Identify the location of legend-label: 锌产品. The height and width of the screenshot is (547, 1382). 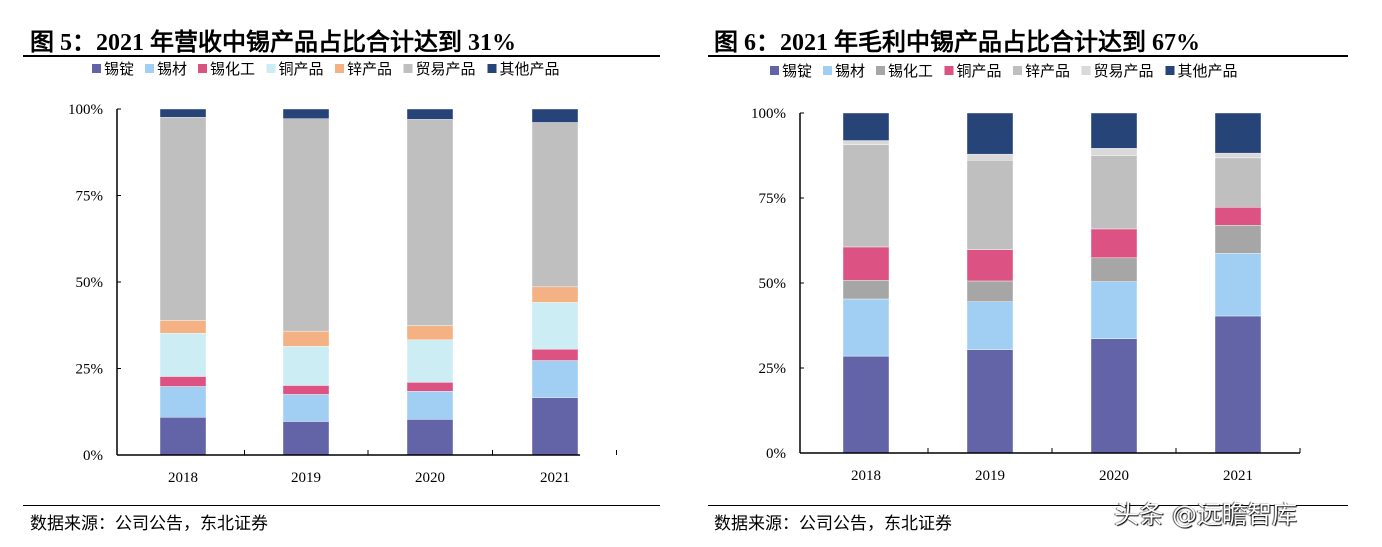
(369, 69).